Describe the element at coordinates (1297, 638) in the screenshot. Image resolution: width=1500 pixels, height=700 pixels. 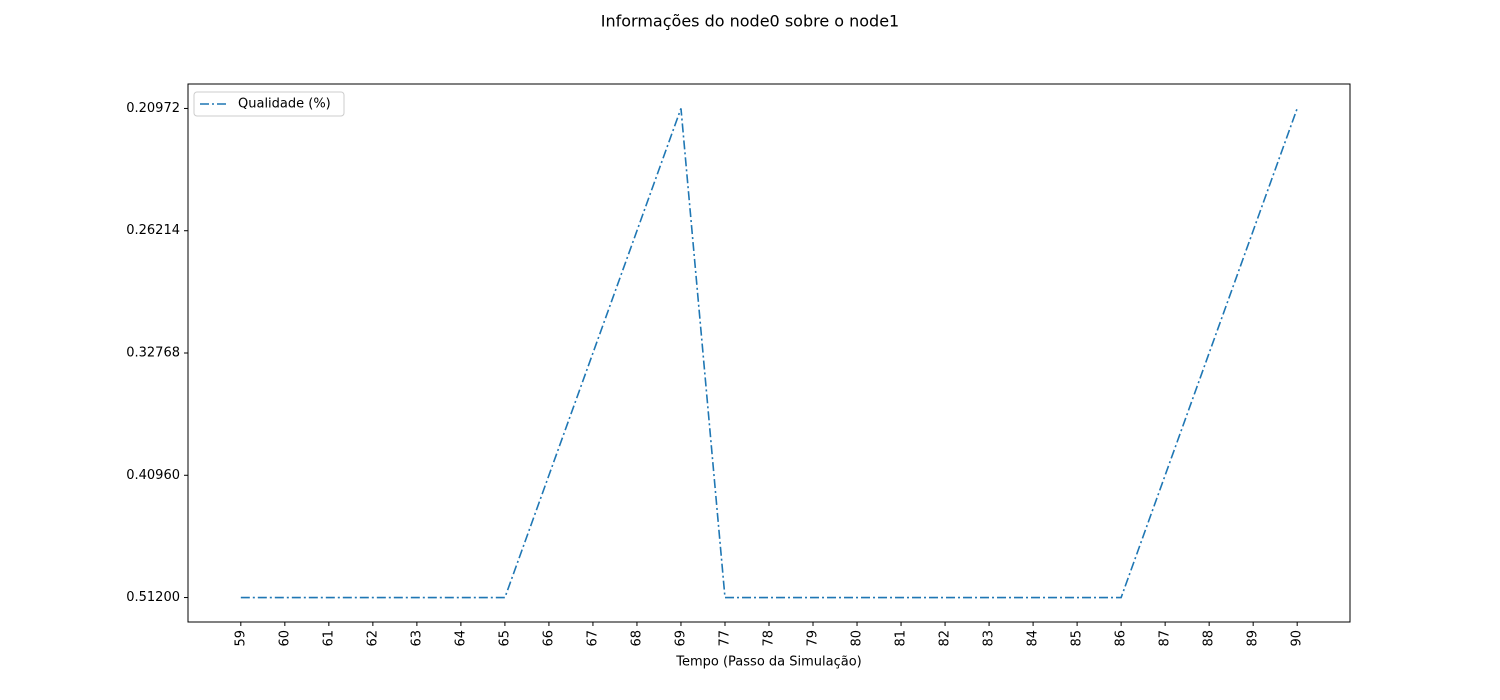
I see `x-tick-label: 90` at that location.